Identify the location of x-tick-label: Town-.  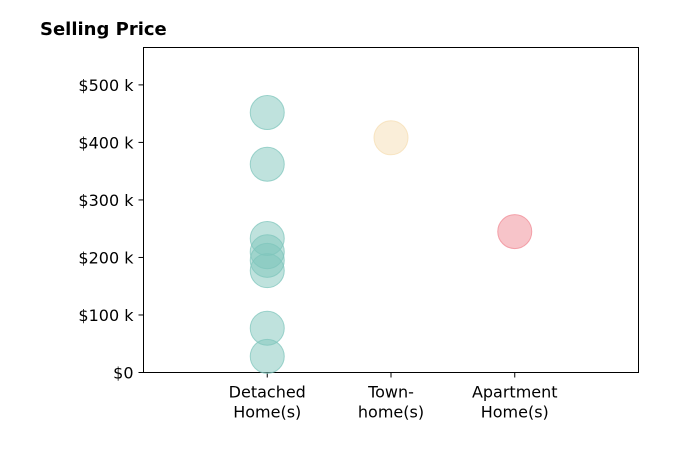
(390, 392).